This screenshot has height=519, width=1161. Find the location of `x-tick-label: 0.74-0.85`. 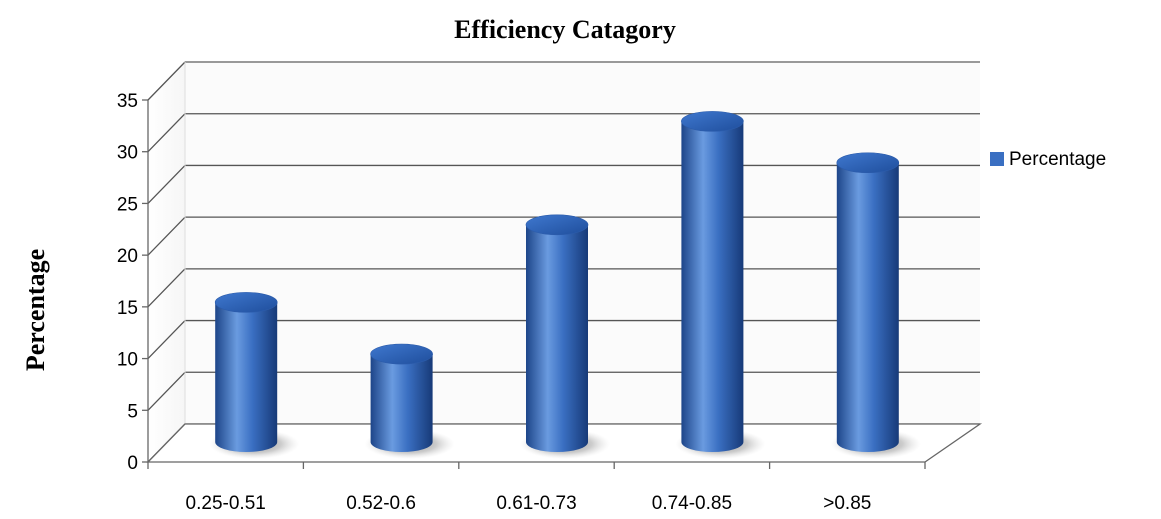

x-tick-label: 0.74-0.85 is located at coordinates (692, 503).